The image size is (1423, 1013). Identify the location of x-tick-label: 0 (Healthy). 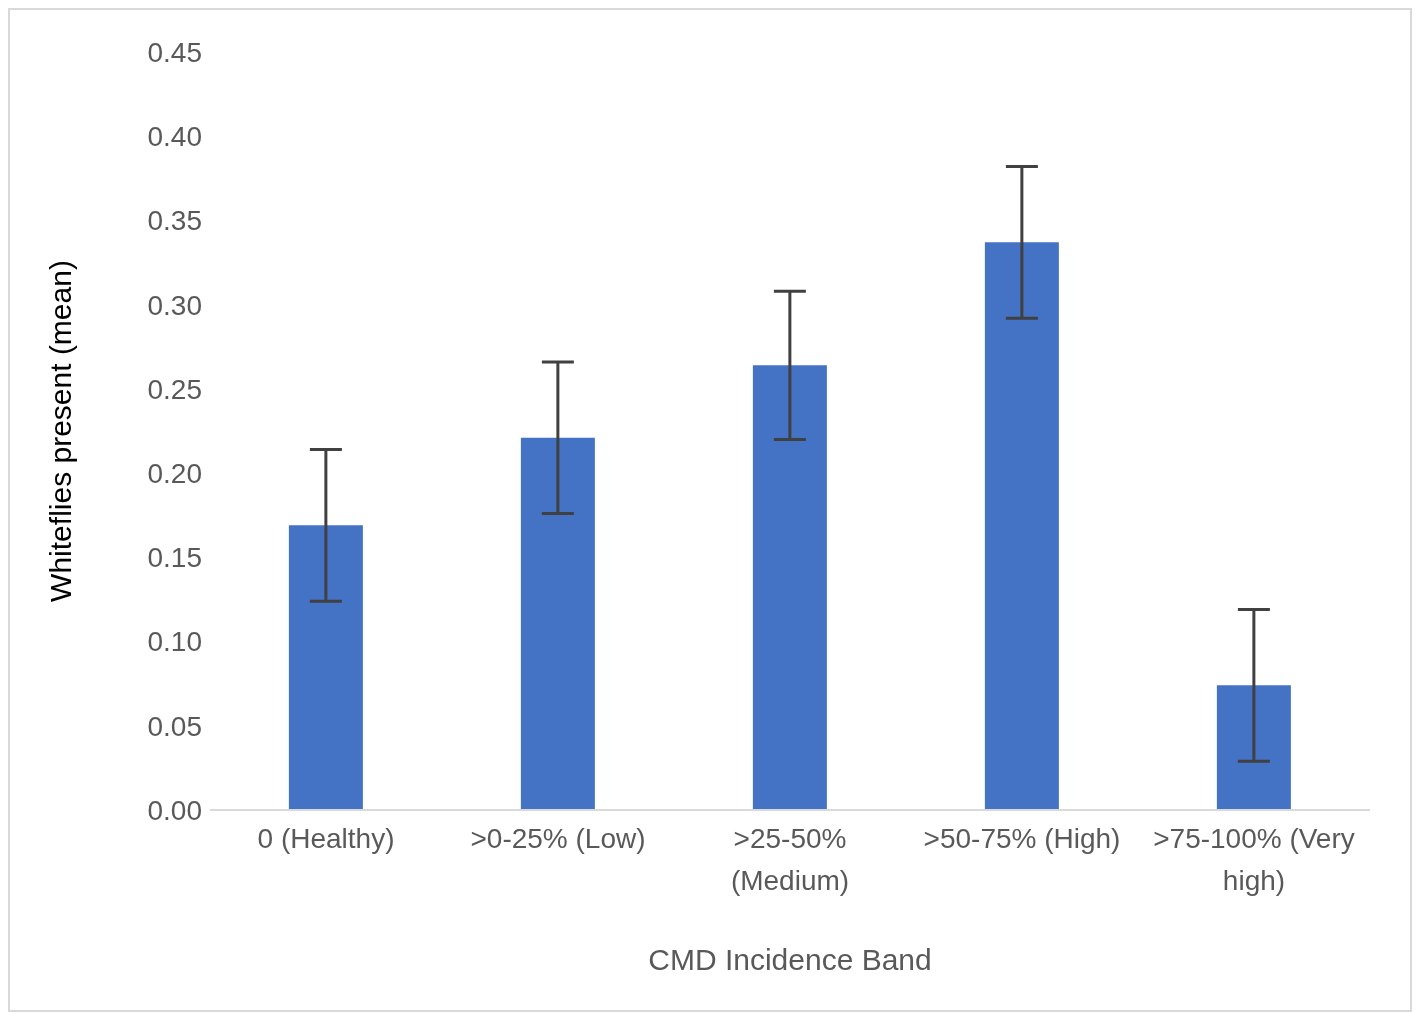
(326, 838).